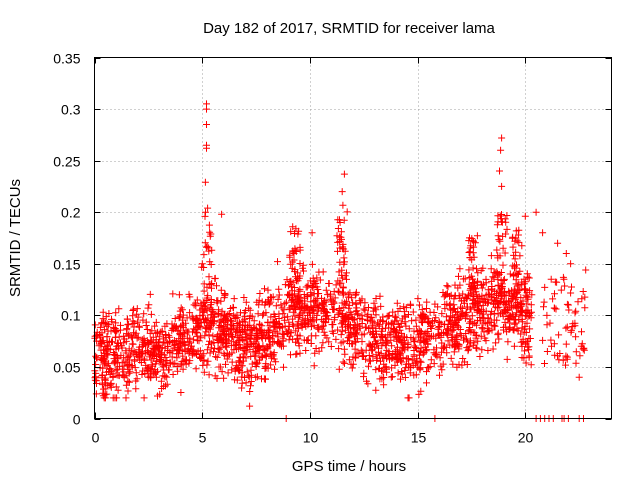 The height and width of the screenshot is (480, 640). What do you see at coordinates (15, 238) in the screenshot?
I see `y-axis-title: SRMTID / TECUs` at bounding box center [15, 238].